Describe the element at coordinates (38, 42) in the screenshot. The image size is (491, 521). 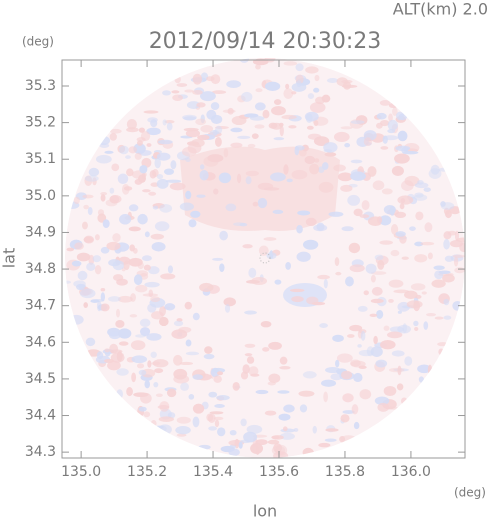
I see `y-unit: (deg)` at that location.